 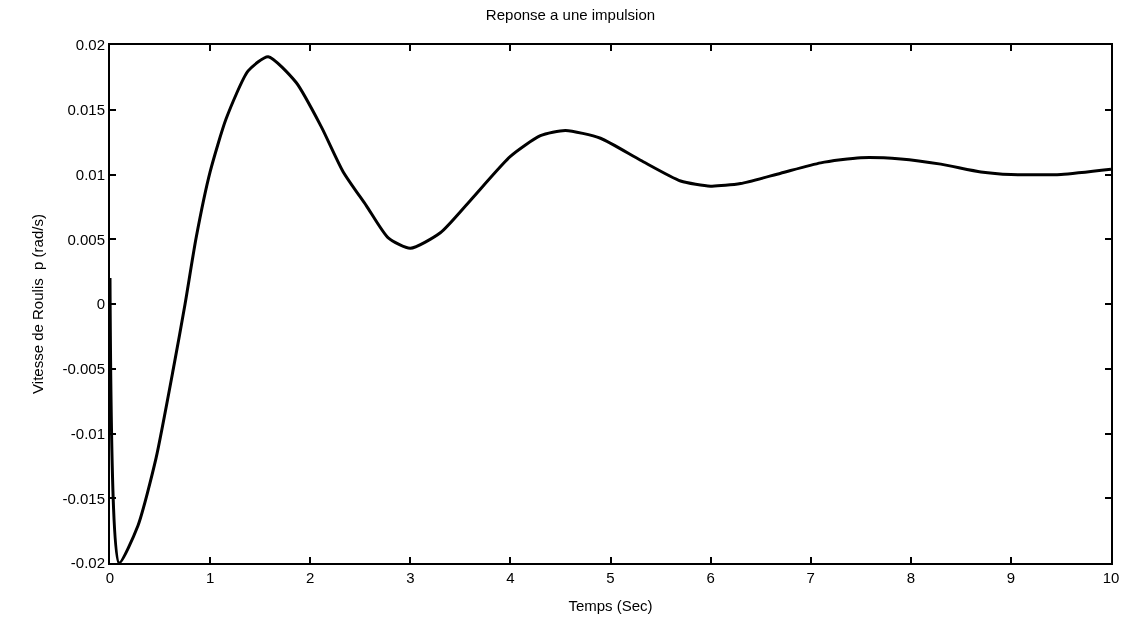 I want to click on x-tick-label: 10, so click(x=1111, y=577).